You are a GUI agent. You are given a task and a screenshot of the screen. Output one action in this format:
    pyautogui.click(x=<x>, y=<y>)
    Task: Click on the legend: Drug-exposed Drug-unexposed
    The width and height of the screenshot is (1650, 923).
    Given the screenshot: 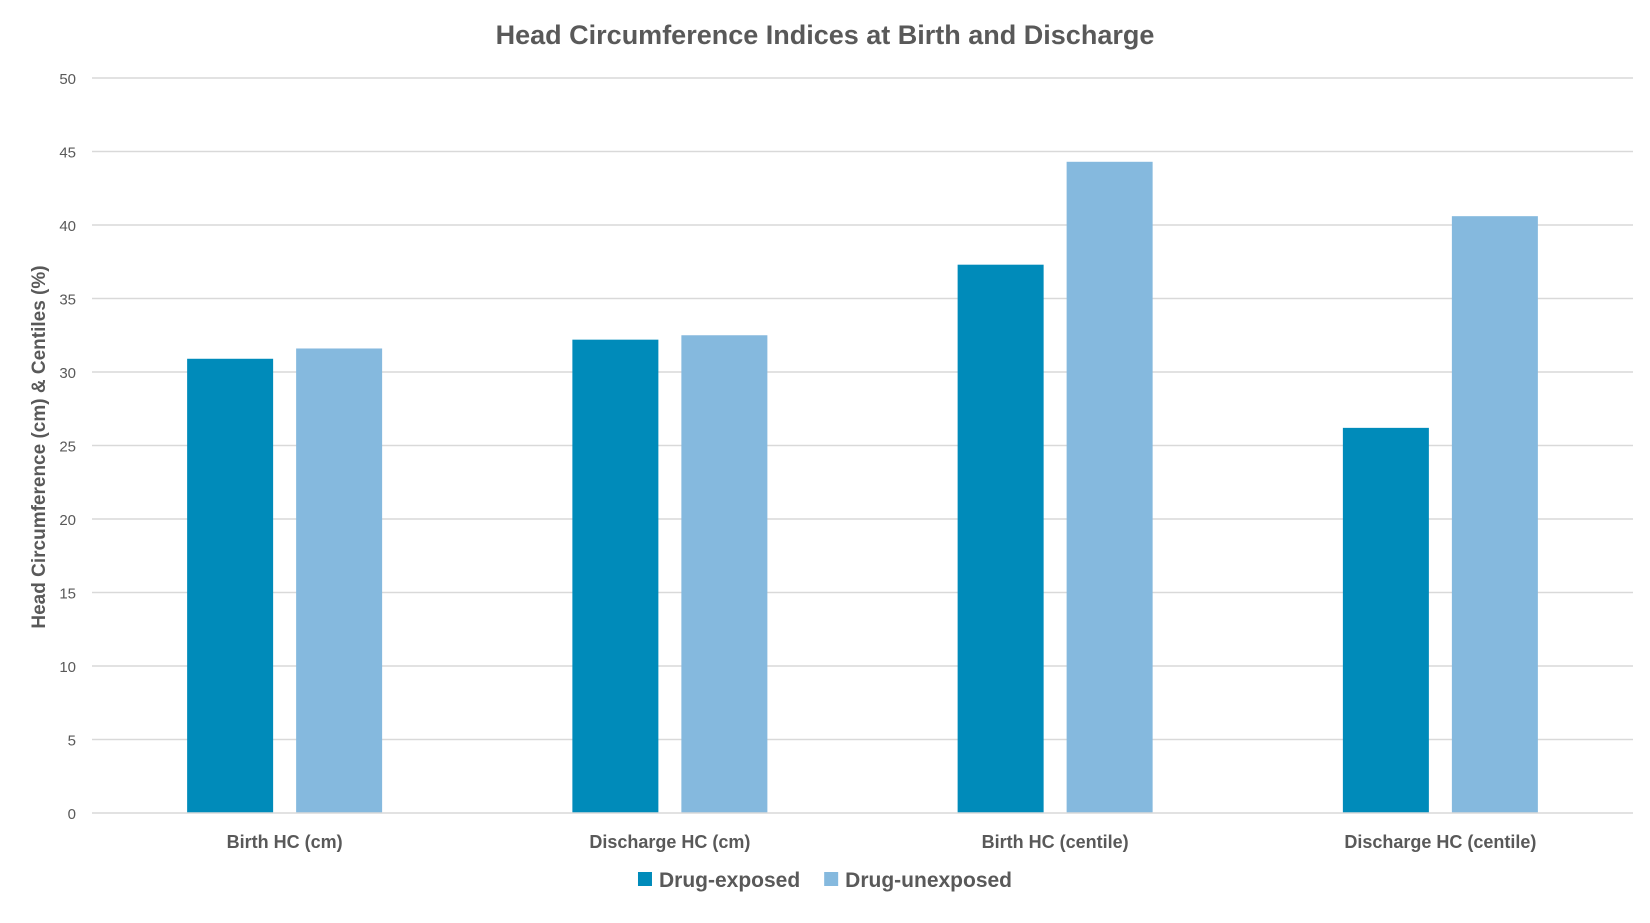 What is the action you would take?
    pyautogui.click(x=824, y=880)
    